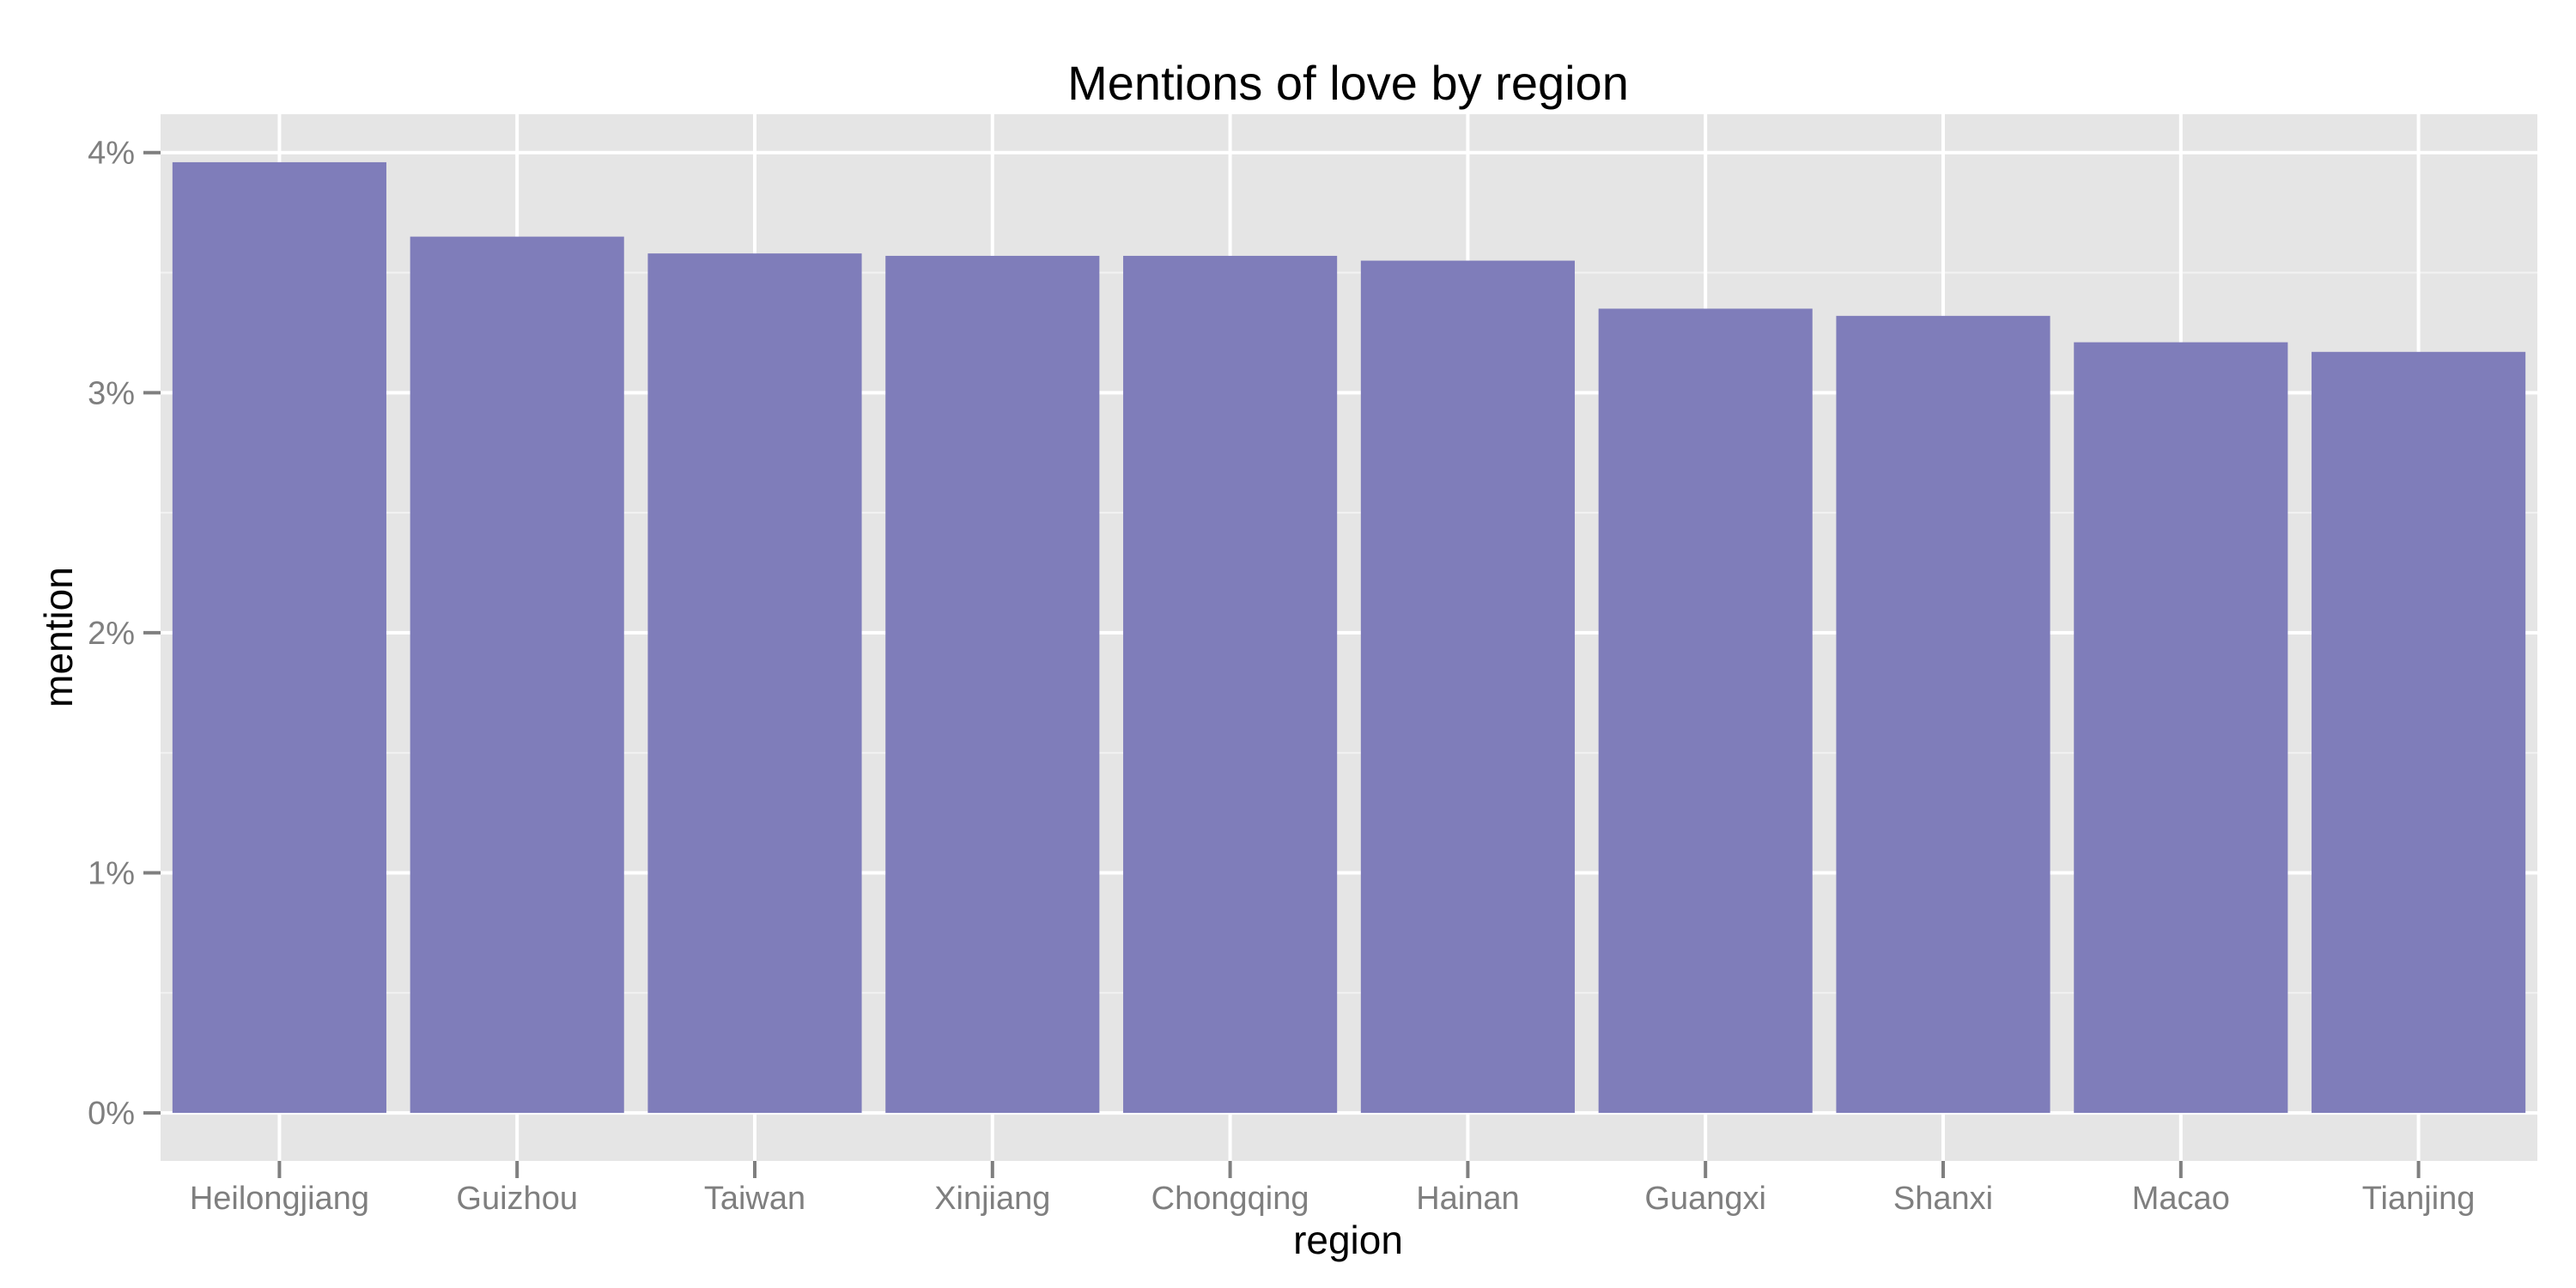 This screenshot has width=2576, height=1288. What do you see at coordinates (2419, 1199) in the screenshot?
I see `x-tick-label: Tianjing` at bounding box center [2419, 1199].